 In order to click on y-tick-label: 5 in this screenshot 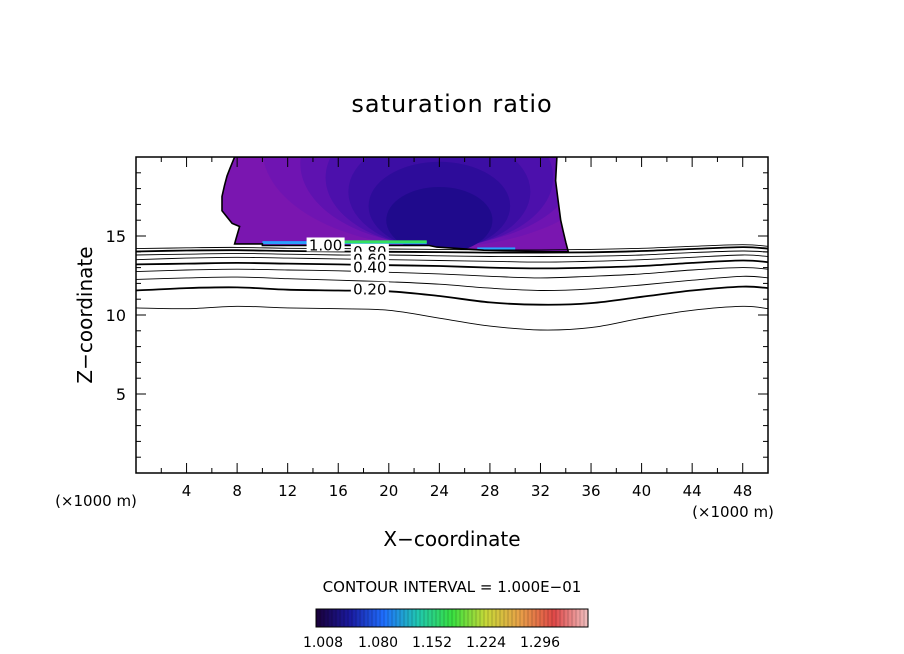, I will do `click(121, 394)`.